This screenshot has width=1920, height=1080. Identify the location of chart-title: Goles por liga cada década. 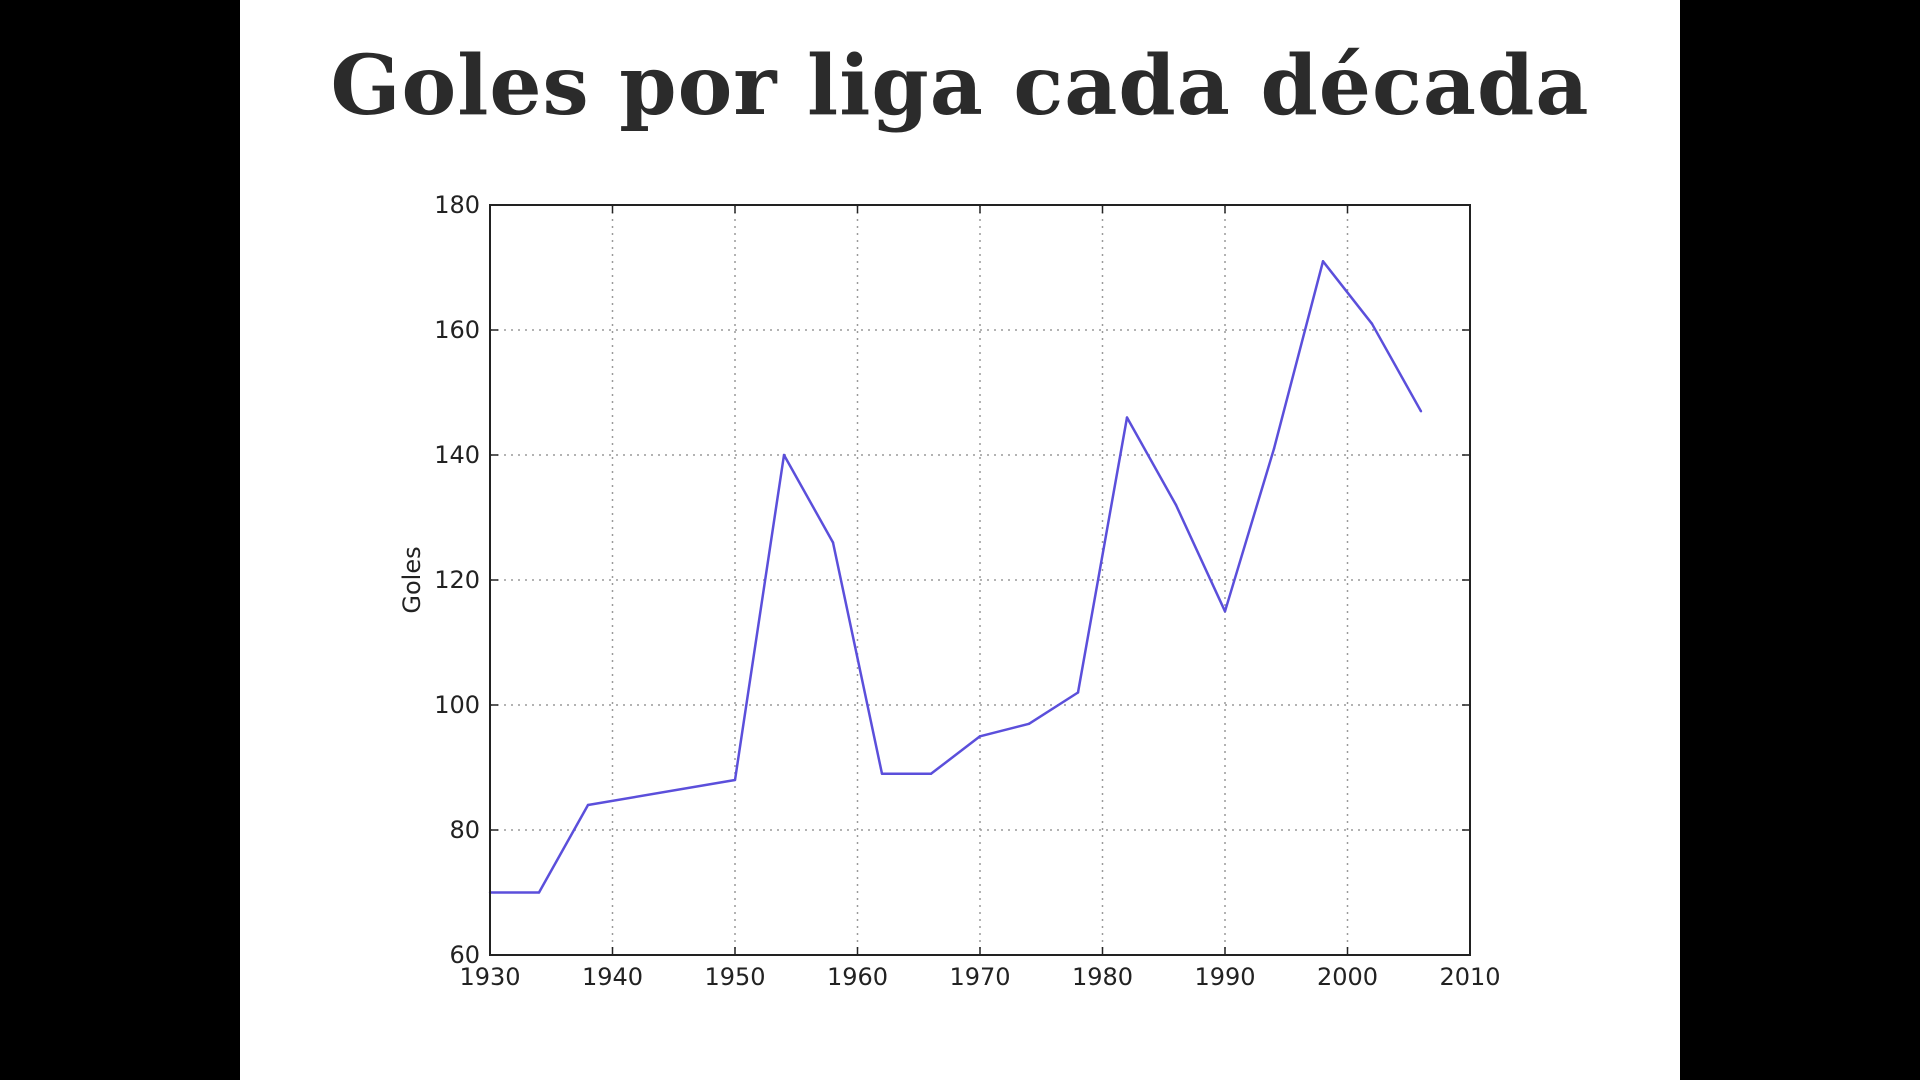
(960, 86).